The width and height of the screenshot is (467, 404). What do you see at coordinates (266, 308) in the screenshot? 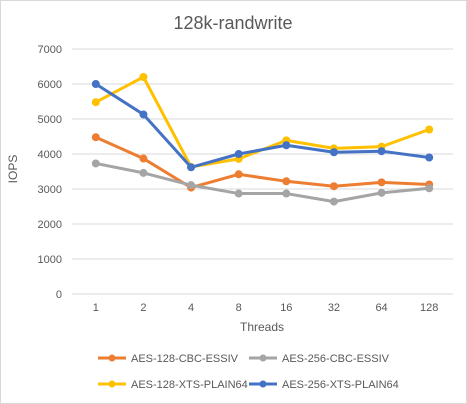
I see `x-axis-ticks: 1 2 4 8 16 32 64 128` at bounding box center [266, 308].